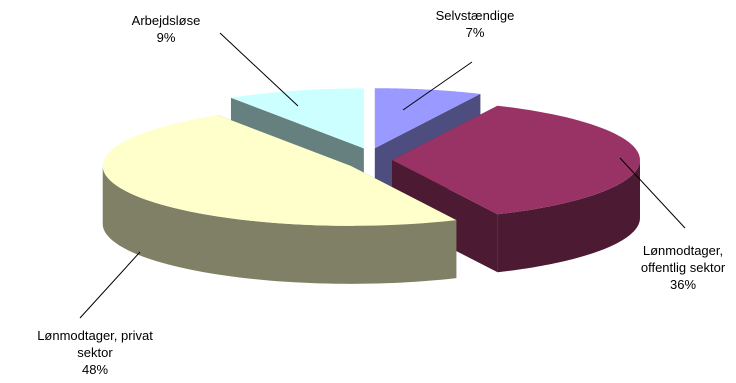 The image size is (736, 383). What do you see at coordinates (166, 20) in the screenshot?
I see `slice-label-3-0: Arbejdsløse` at bounding box center [166, 20].